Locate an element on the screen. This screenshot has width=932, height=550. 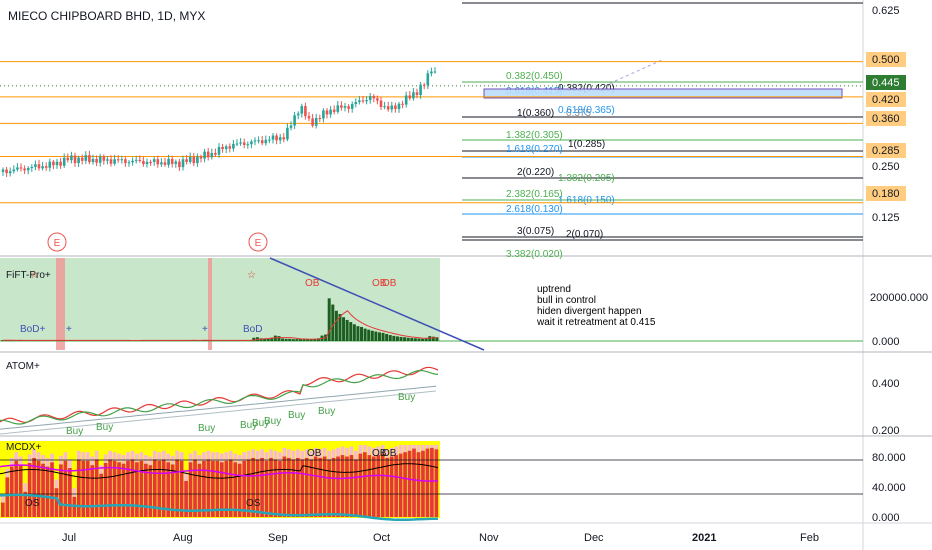
mcdx-name: MCDX+ is located at coordinates (23, 447).